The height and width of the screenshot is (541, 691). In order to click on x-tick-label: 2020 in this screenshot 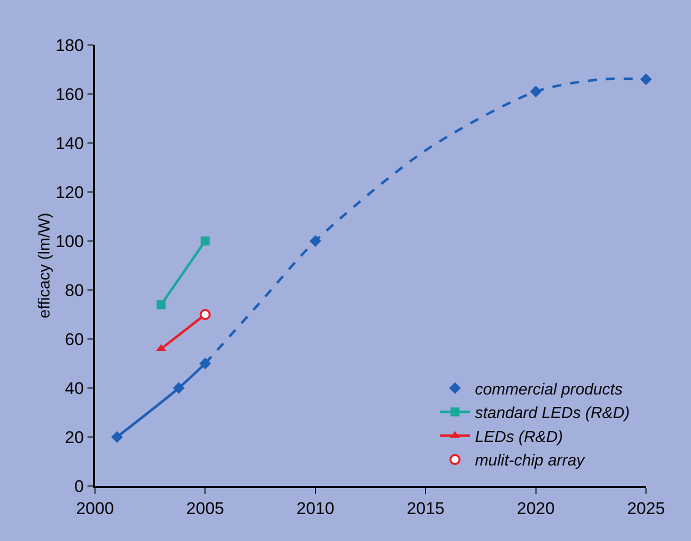, I will do `click(535, 508)`.